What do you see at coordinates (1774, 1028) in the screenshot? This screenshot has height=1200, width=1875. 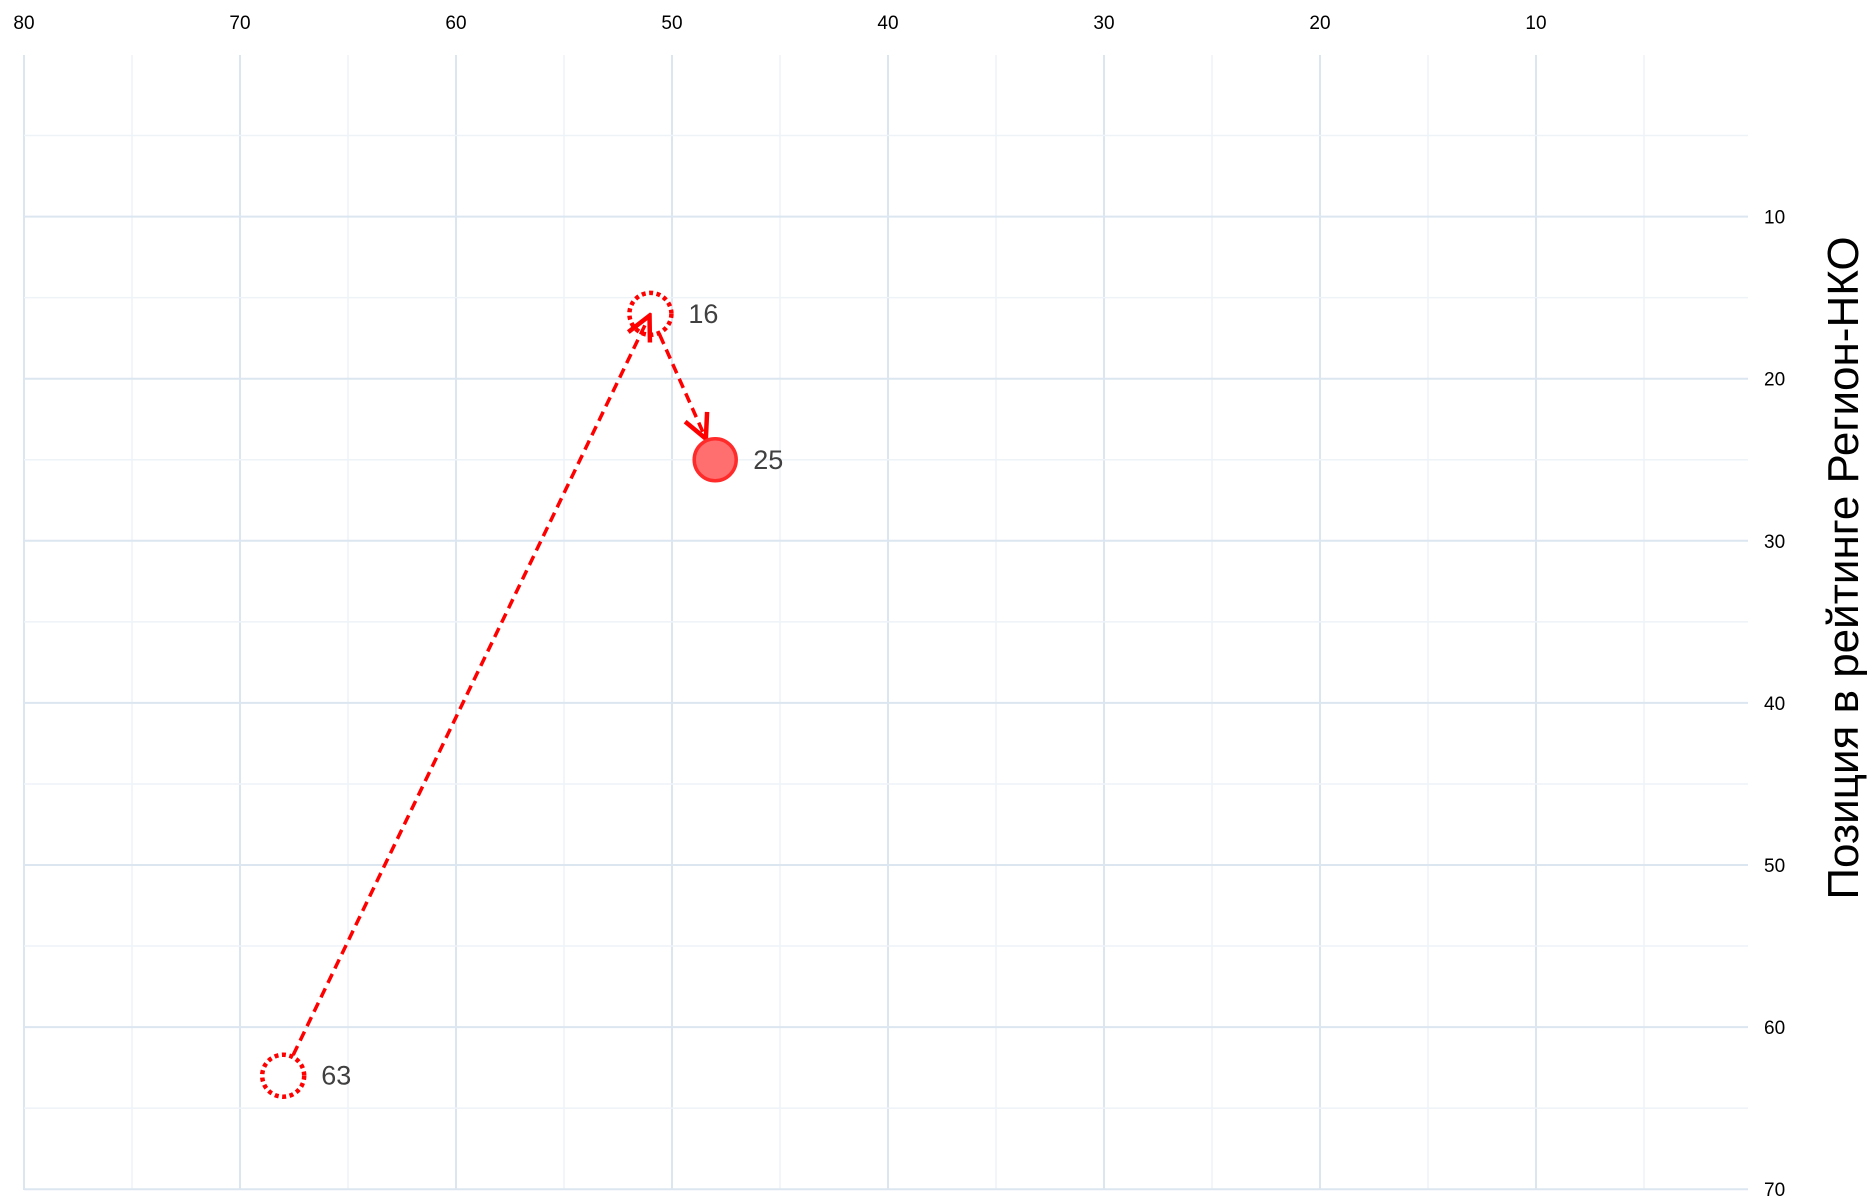 I see `y-tick-label: 60` at bounding box center [1774, 1028].